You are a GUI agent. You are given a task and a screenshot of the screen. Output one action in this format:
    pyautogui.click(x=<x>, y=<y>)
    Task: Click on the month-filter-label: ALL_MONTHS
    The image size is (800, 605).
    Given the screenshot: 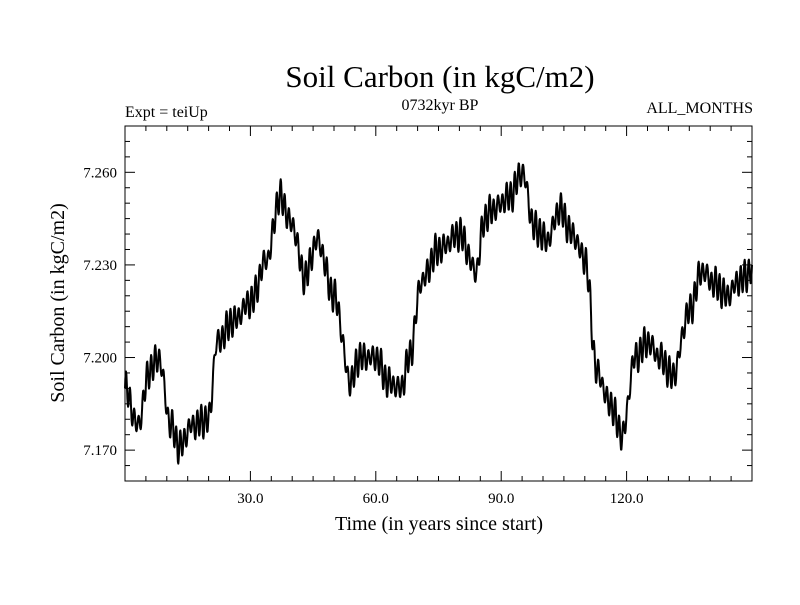 What is the action you would take?
    pyautogui.click(x=699, y=108)
    